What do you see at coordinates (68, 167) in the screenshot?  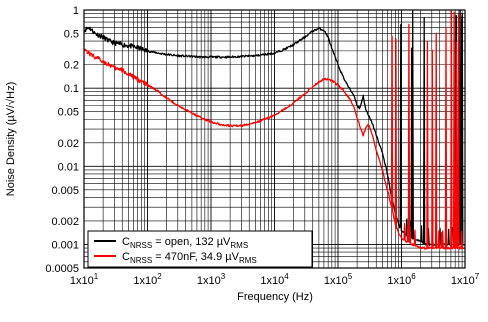 I see `y-tick-label: 0.01` at bounding box center [68, 167].